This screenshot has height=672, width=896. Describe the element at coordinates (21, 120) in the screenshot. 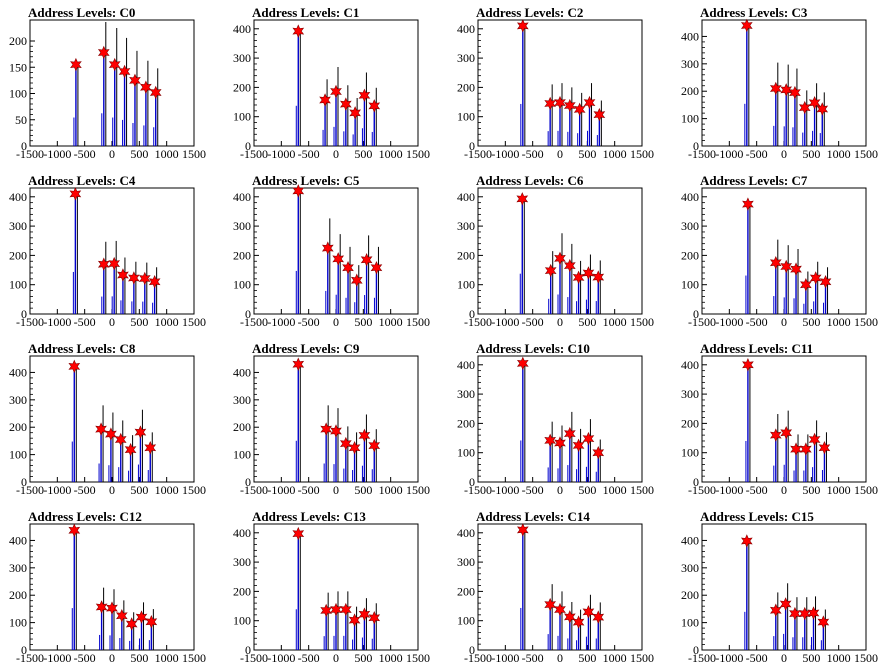

I see `y-tick-label: 50` at that location.